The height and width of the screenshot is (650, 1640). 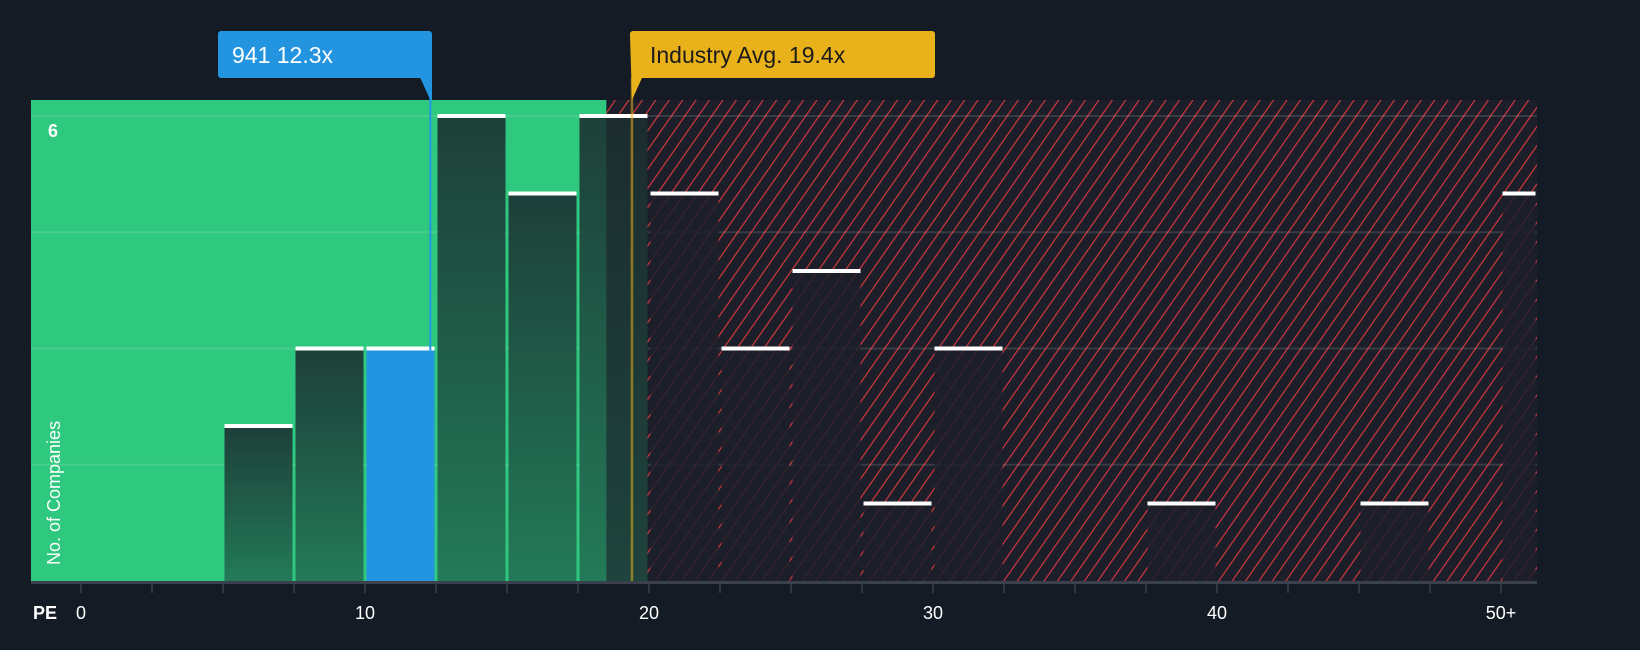 What do you see at coordinates (45, 613) in the screenshot?
I see `x-axis-label: PE` at bounding box center [45, 613].